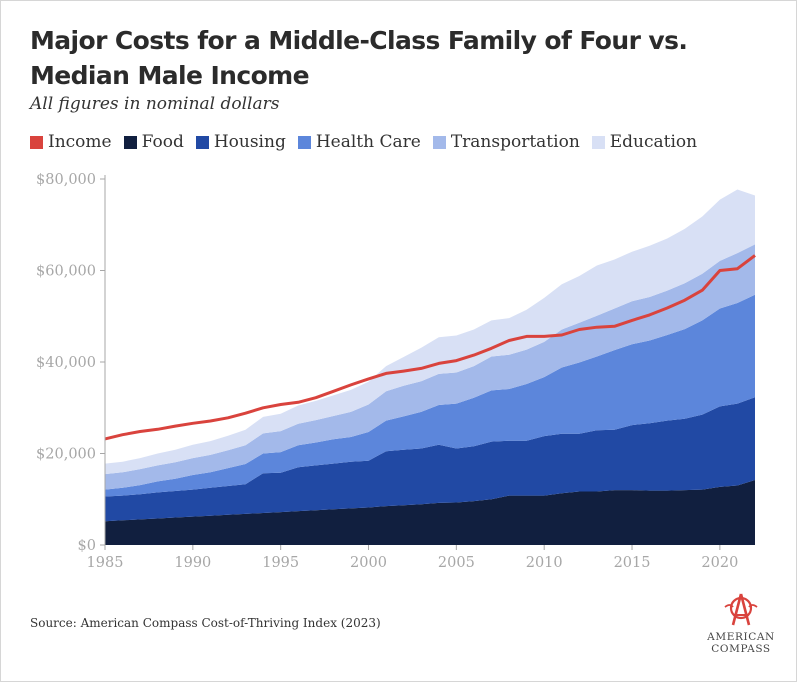 The width and height of the screenshot is (797, 682). I want to click on legend-swatch-health-care, so click(304, 142).